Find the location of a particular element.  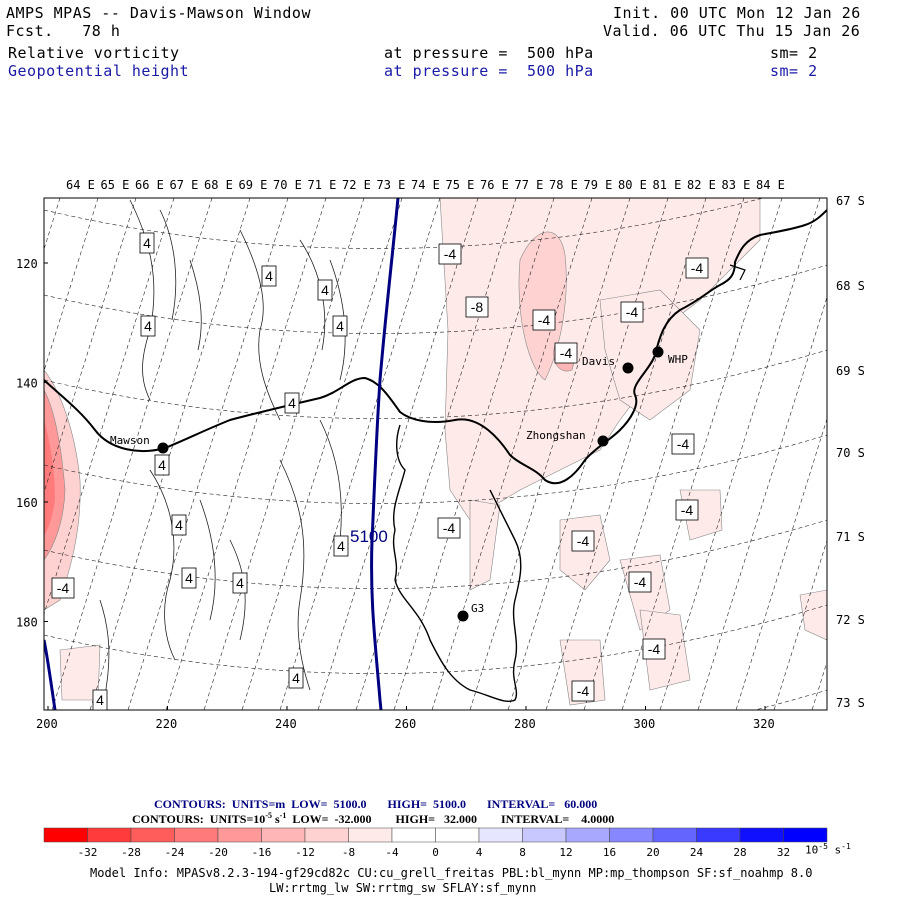

x-tick-label: 240 is located at coordinates (286, 724).